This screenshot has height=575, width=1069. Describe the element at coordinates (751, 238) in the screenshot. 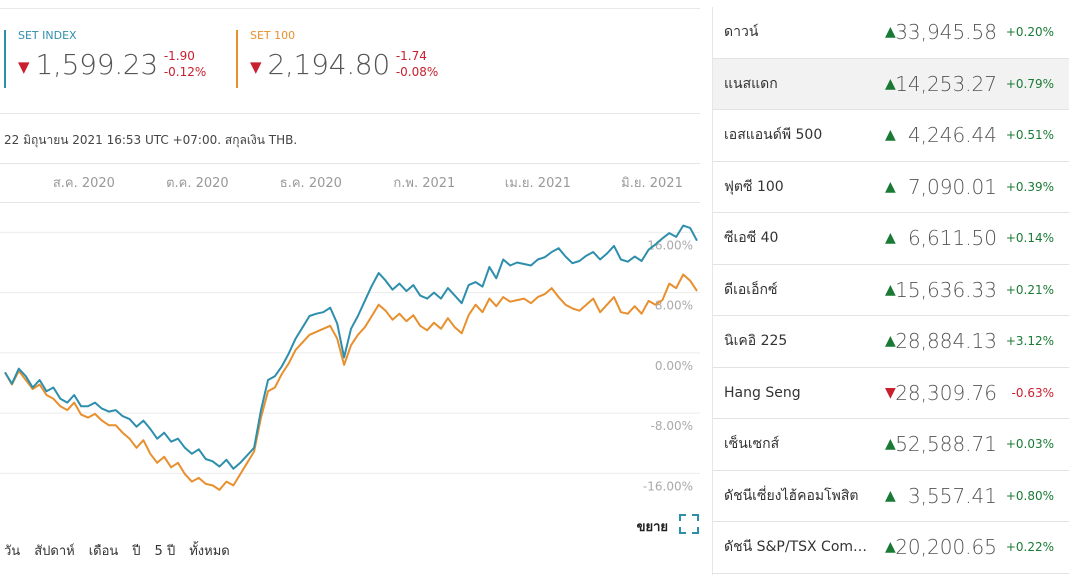

I see `market-name: ซีเอซี 40` at that location.